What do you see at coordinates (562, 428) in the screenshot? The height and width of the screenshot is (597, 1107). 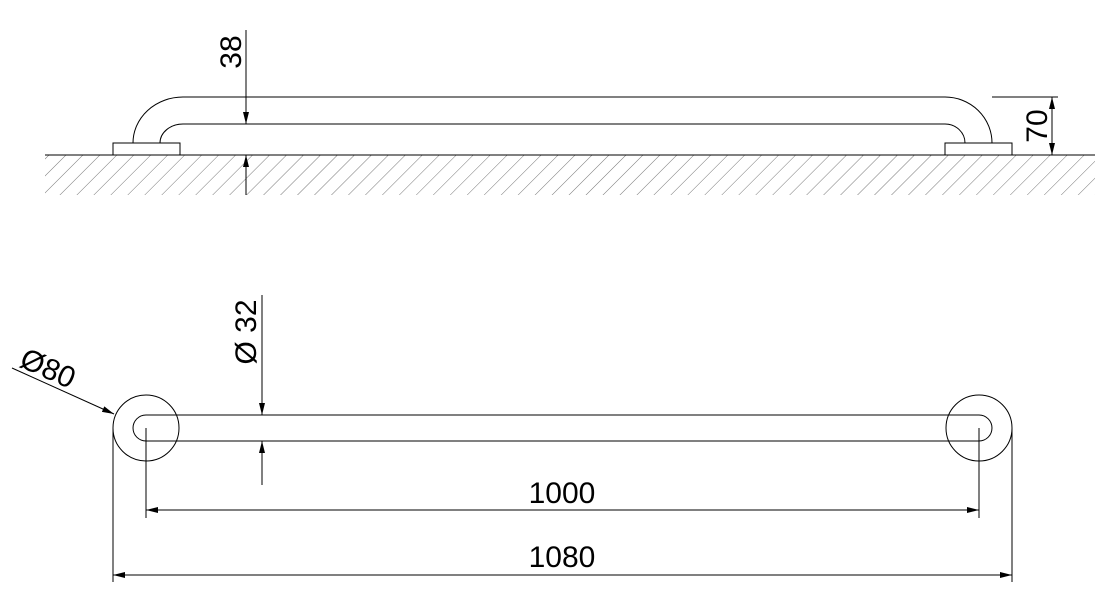 I see `grab-bar-tube` at bounding box center [562, 428].